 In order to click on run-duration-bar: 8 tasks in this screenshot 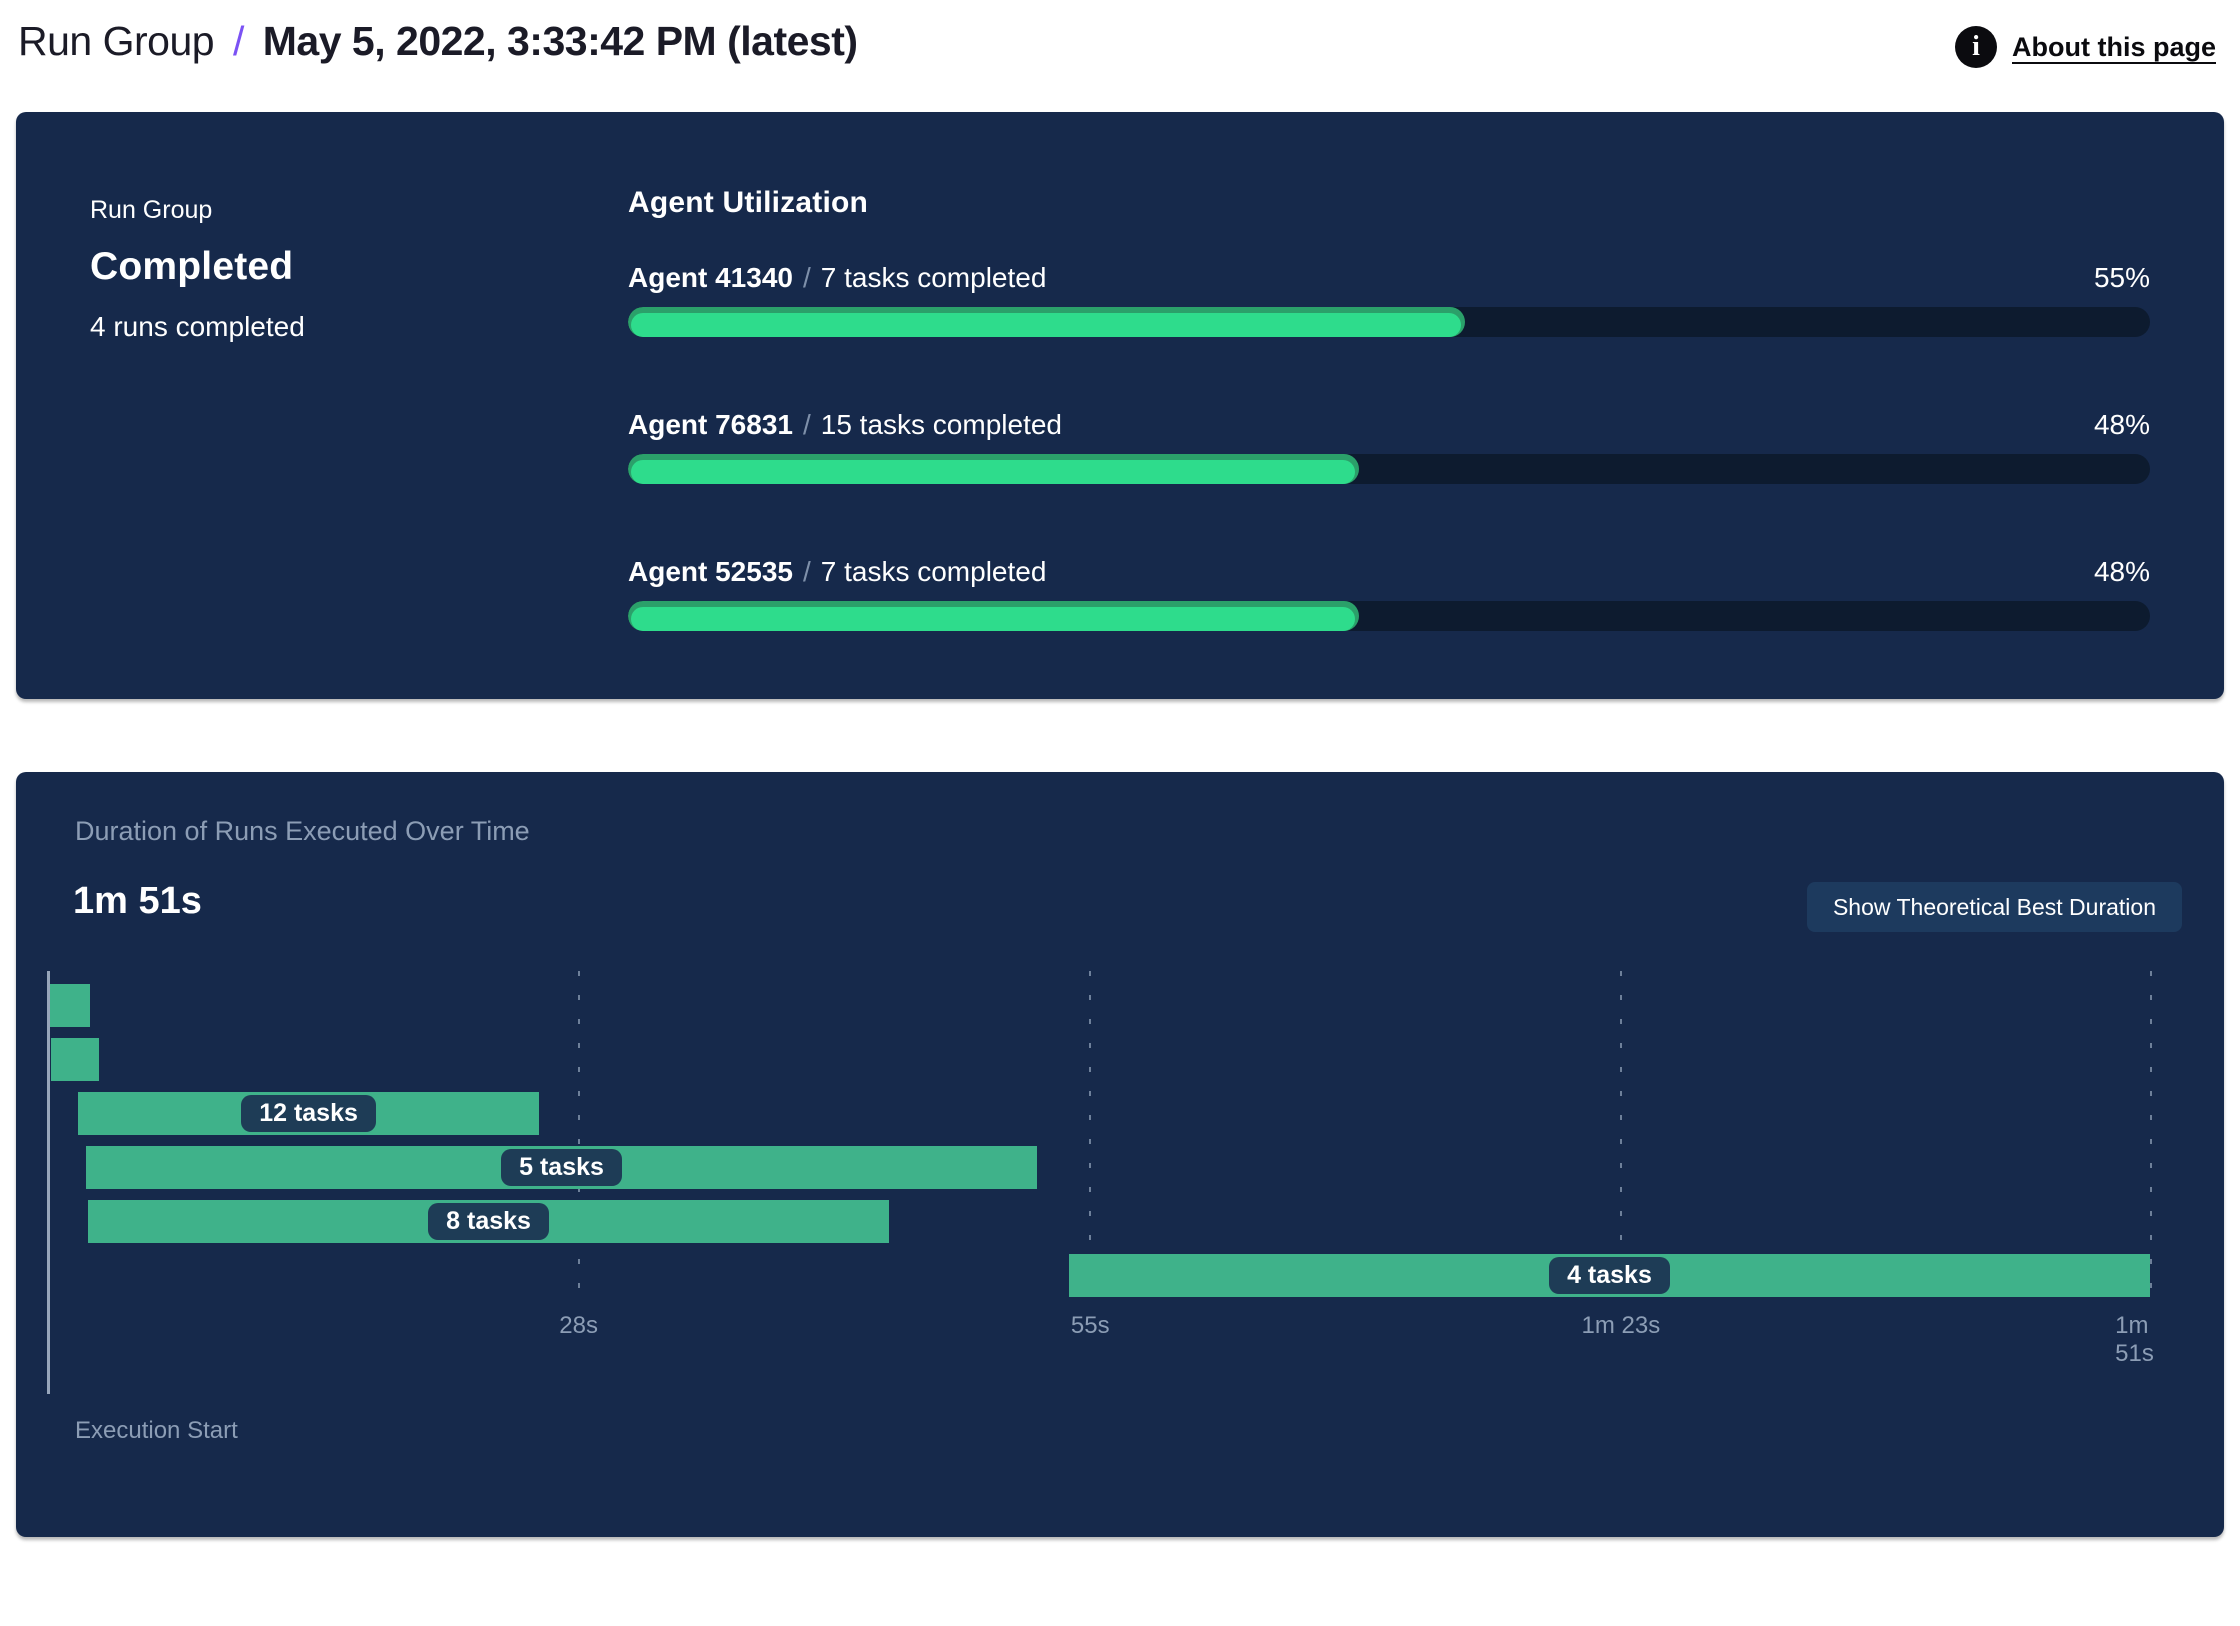, I will do `click(488, 1221)`.